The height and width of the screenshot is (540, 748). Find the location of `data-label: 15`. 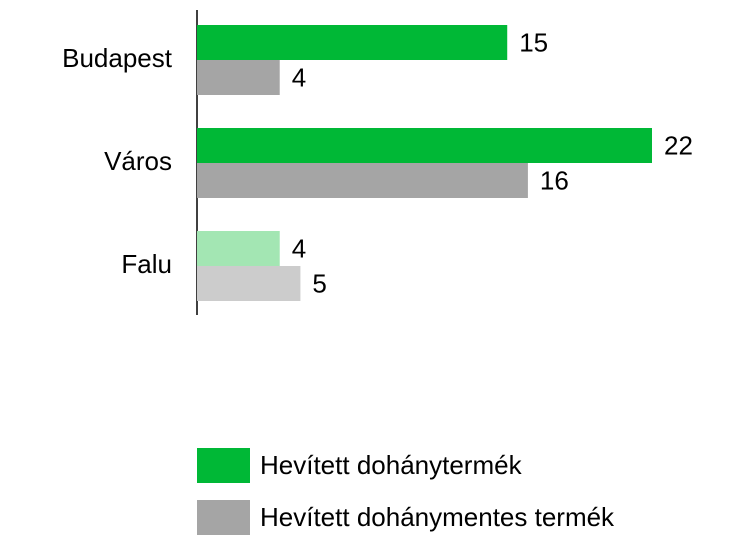

data-label: 15 is located at coordinates (533, 42).